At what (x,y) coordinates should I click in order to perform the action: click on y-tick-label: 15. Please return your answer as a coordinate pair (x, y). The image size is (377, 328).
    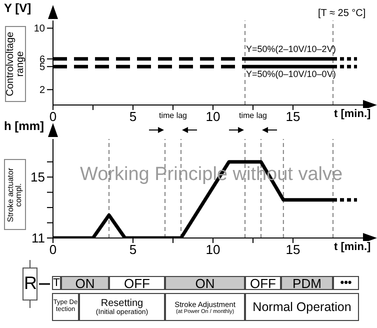
    Looking at the image, I should click on (37, 177).